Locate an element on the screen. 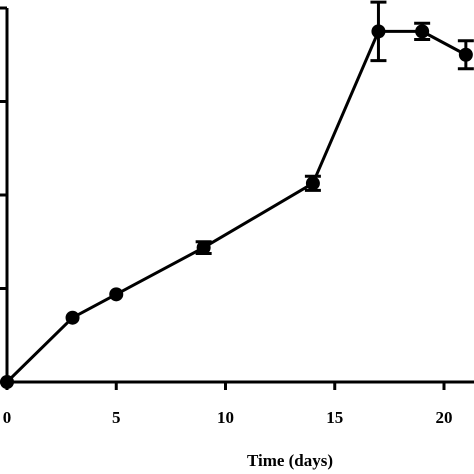  x-tick-label: 0 is located at coordinates (7, 417).